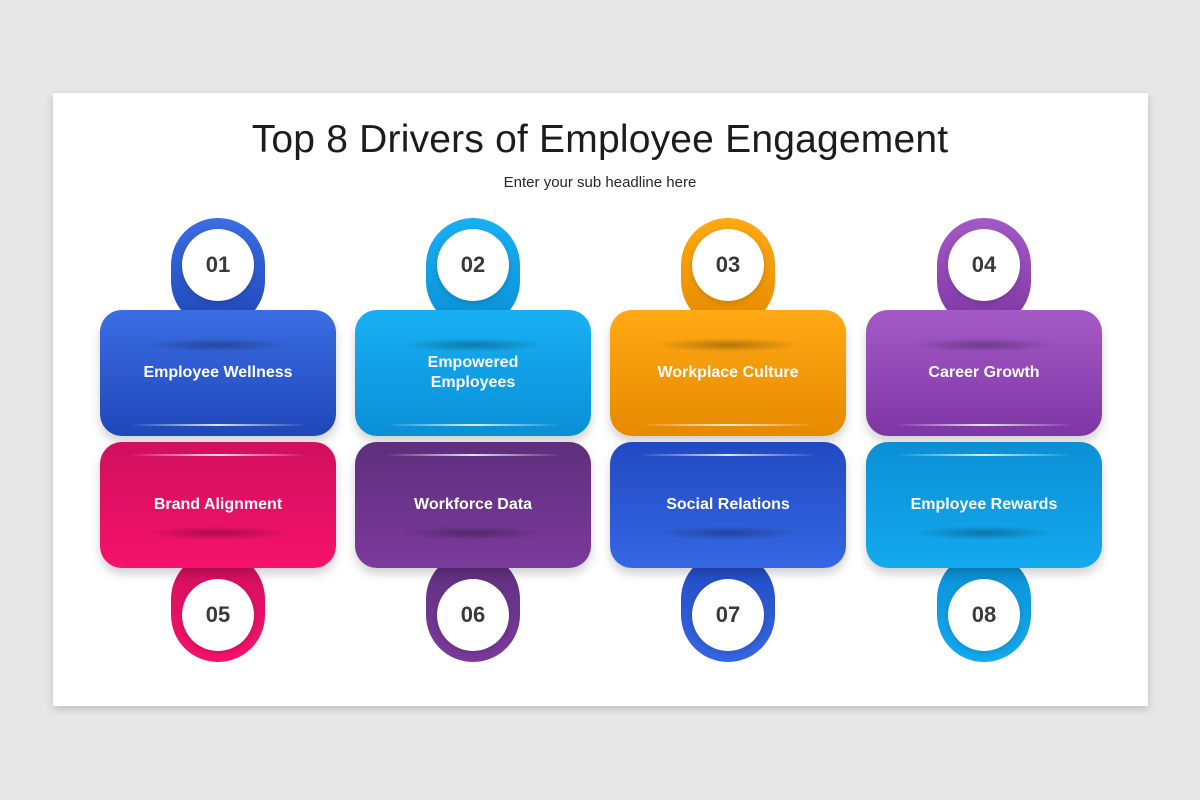 The height and width of the screenshot is (800, 1200). I want to click on driver-item-6: Workforce Data 06, so click(473, 552).